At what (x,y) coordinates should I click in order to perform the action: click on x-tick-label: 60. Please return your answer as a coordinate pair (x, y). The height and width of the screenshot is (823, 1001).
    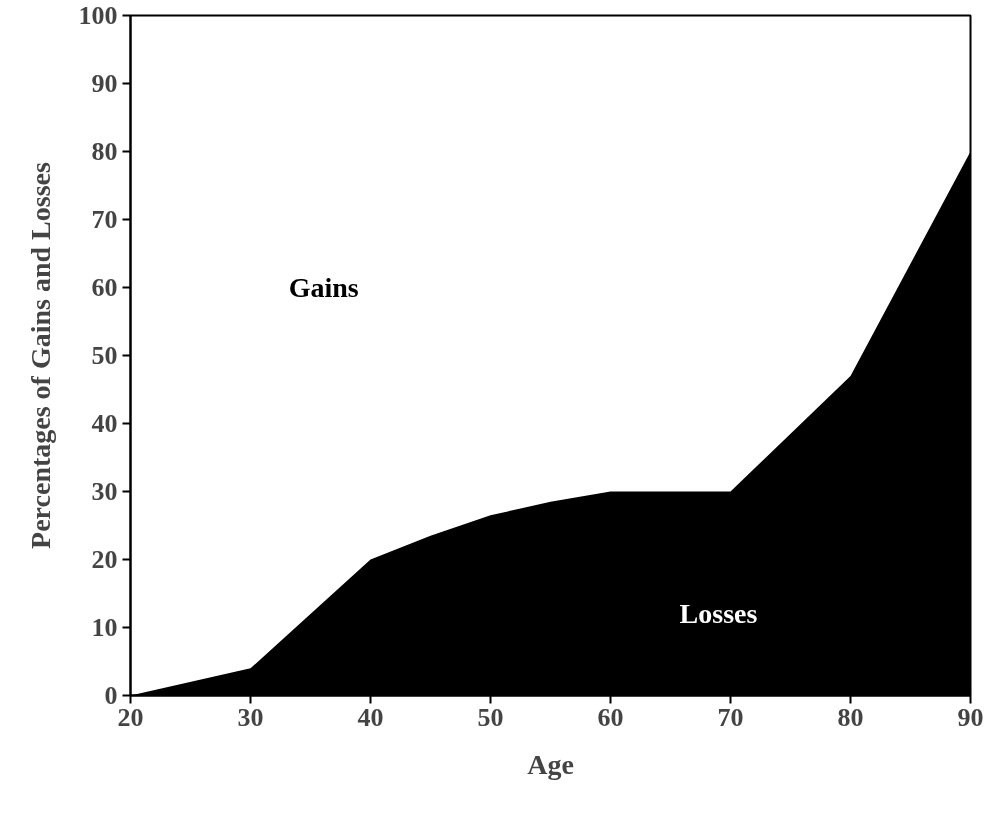
    Looking at the image, I should click on (610, 717).